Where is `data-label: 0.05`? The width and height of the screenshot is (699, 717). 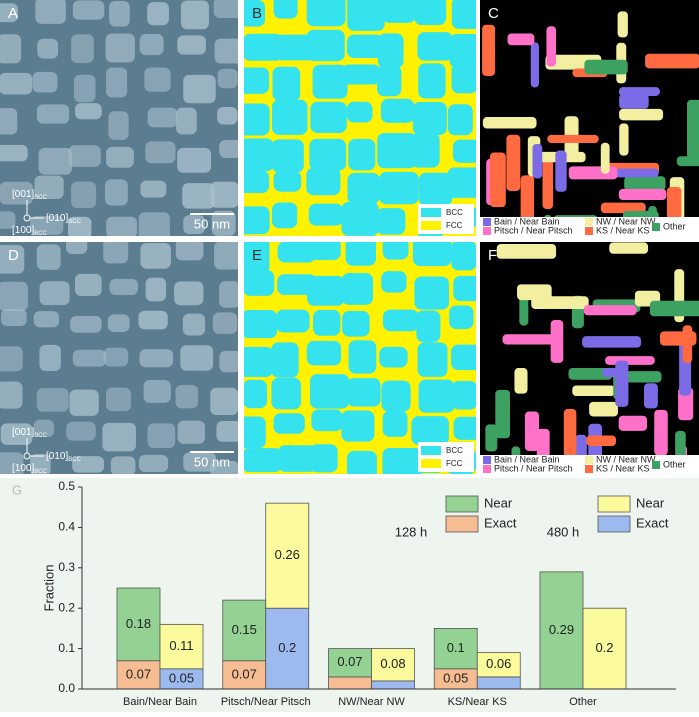 data-label: 0.05 is located at coordinates (455, 677).